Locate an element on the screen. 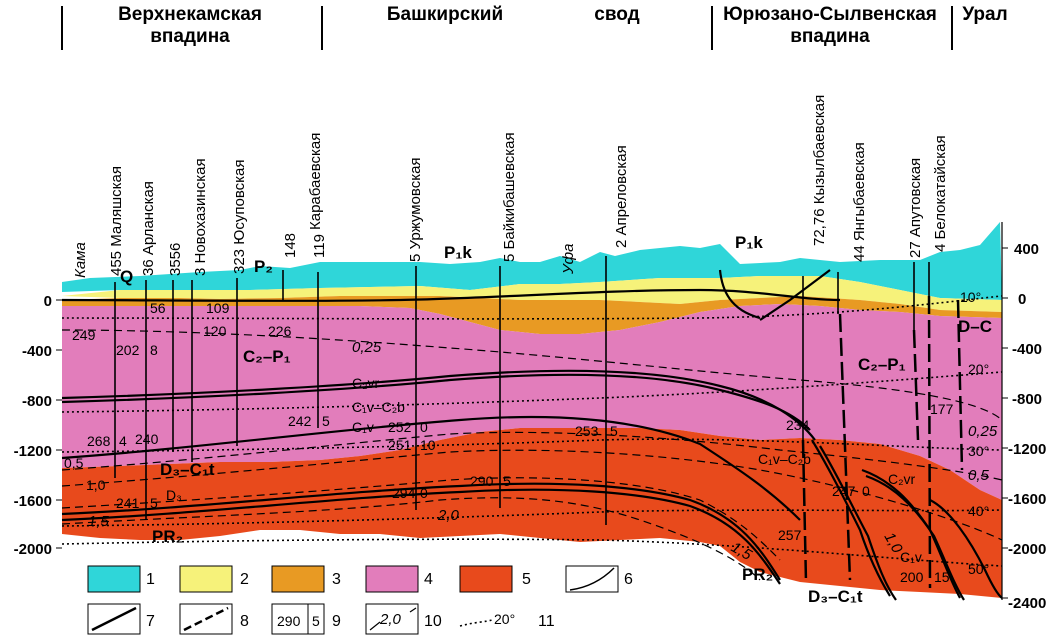 The height and width of the screenshot is (643, 1064). isoline-label: 1,0 is located at coordinates (96, 485).